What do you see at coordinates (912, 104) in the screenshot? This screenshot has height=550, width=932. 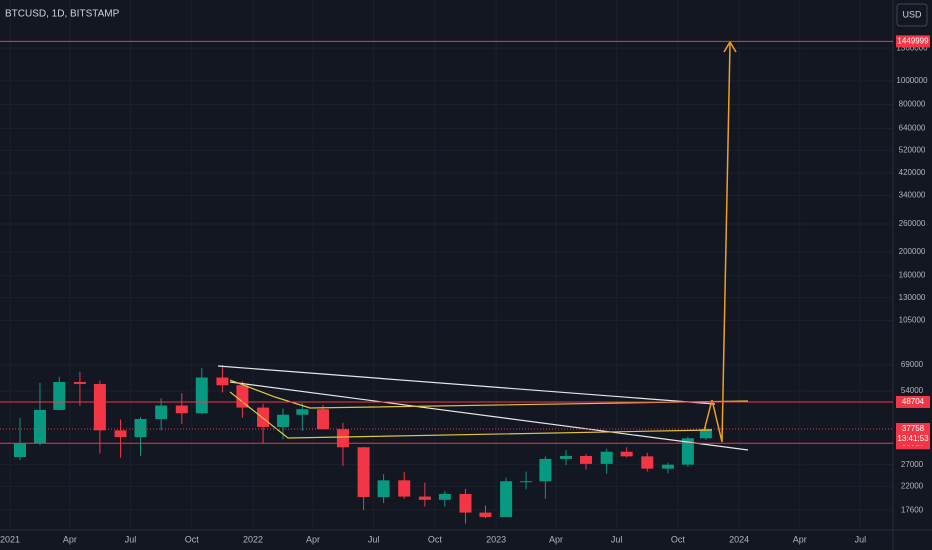 I see `y-tick-label: 800000` at bounding box center [912, 104].